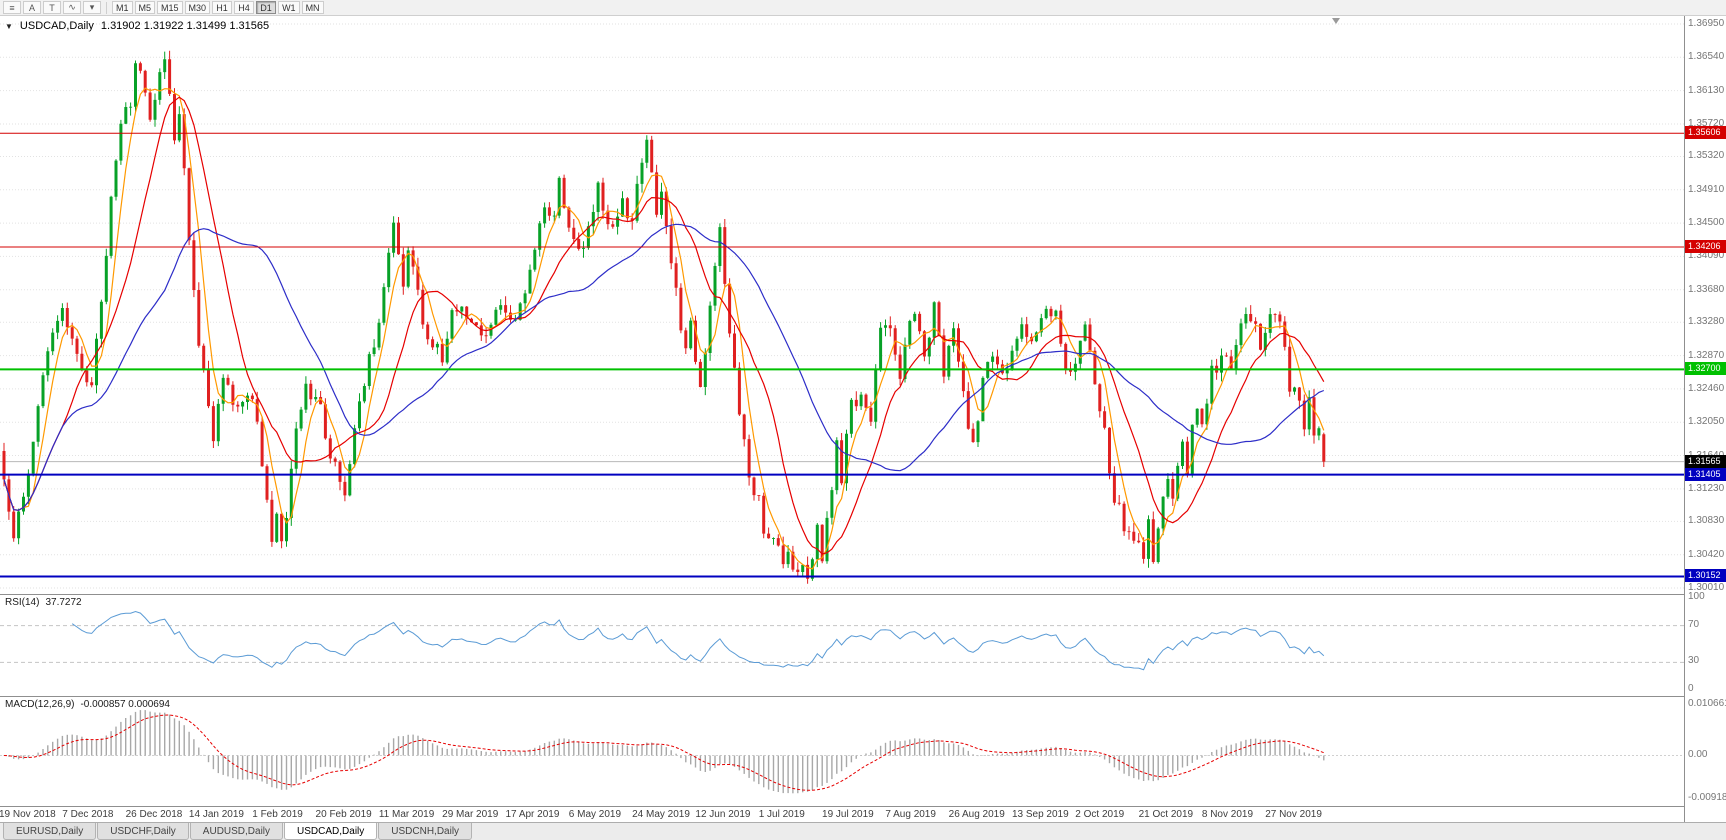  What do you see at coordinates (331, 831) in the screenshot?
I see `tab-usdcad-daily: USDCAD,Daily` at bounding box center [331, 831].